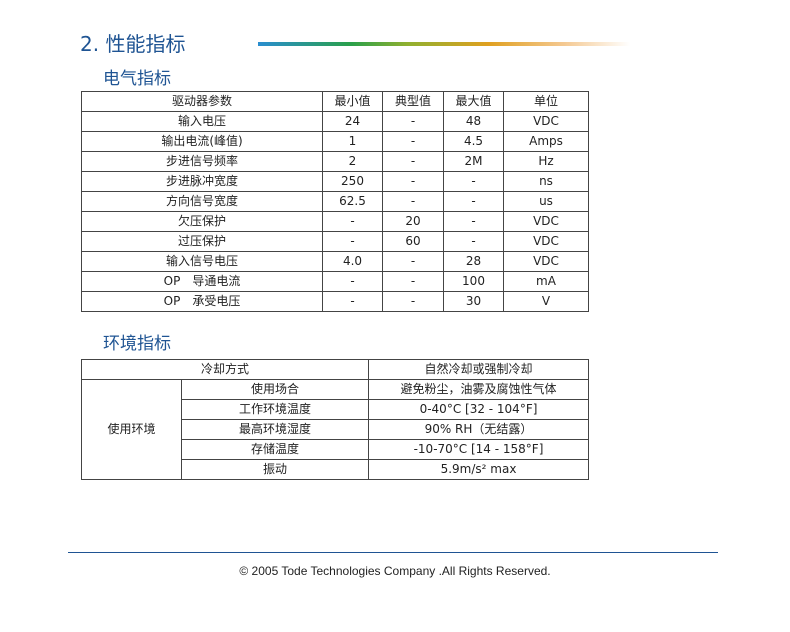 The height and width of the screenshot is (632, 790). What do you see at coordinates (352, 181) in the screenshot?
I see `cell: 250` at bounding box center [352, 181].